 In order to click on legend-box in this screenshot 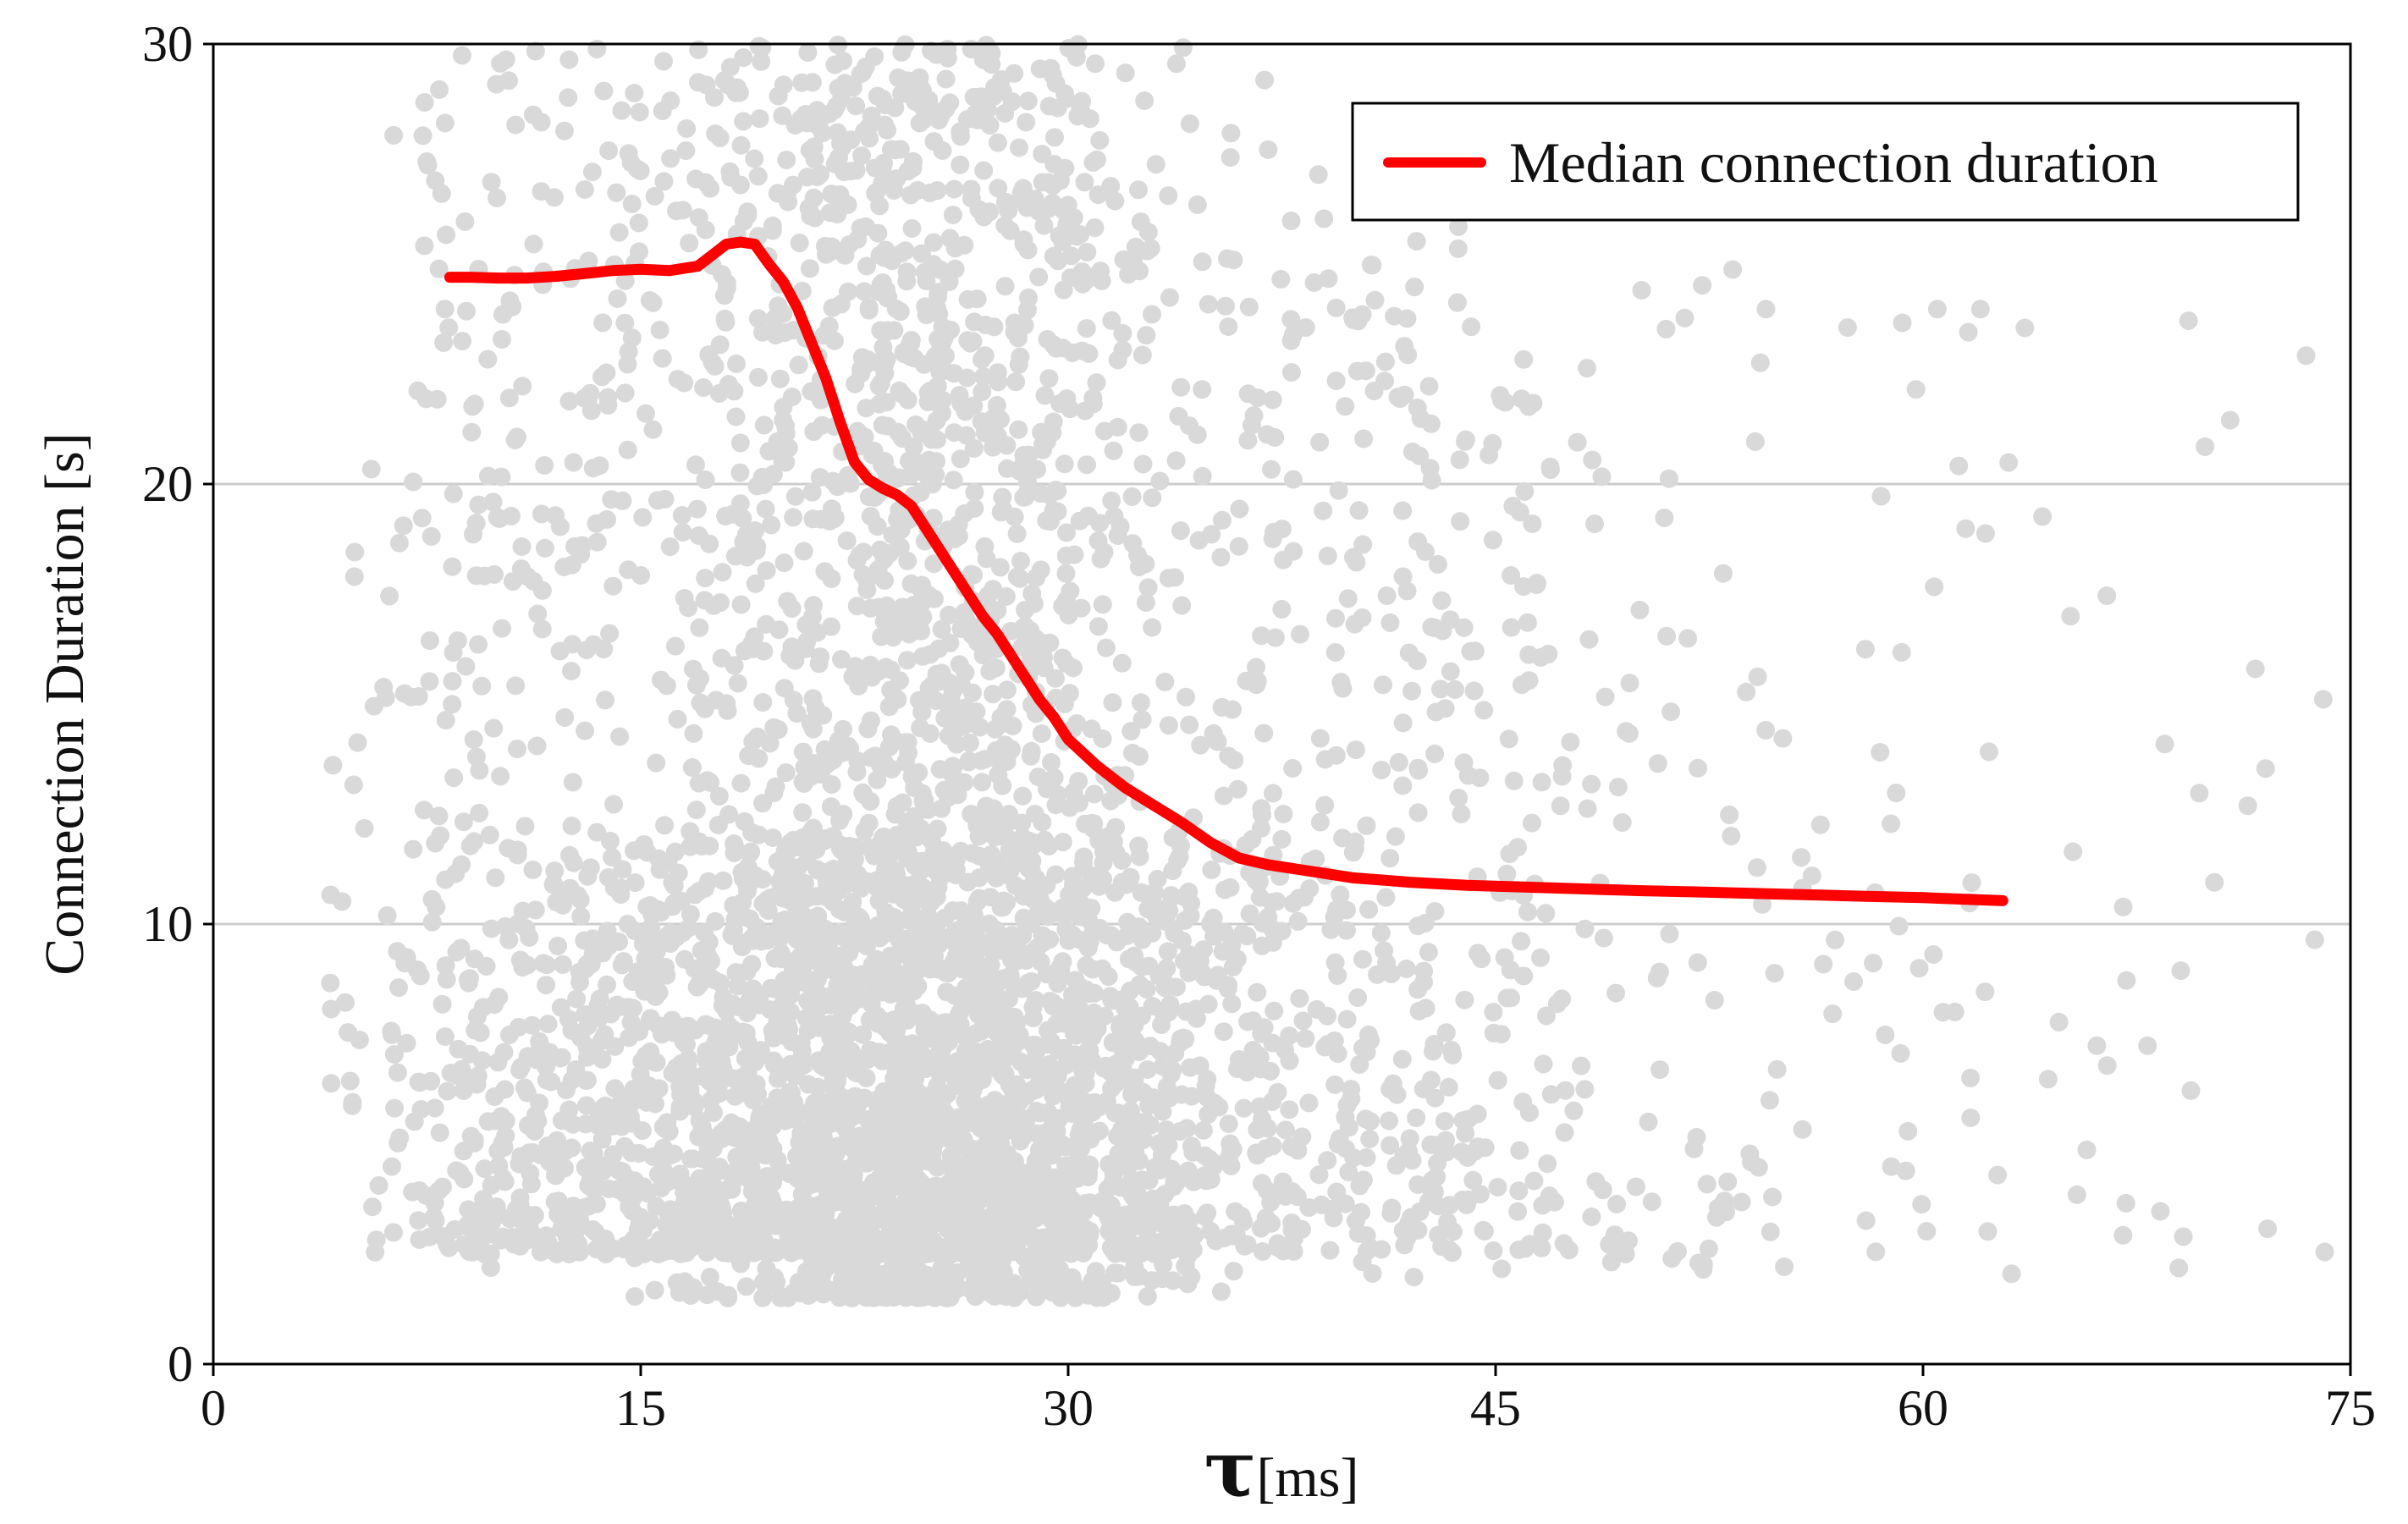, I will do `click(1826, 162)`.